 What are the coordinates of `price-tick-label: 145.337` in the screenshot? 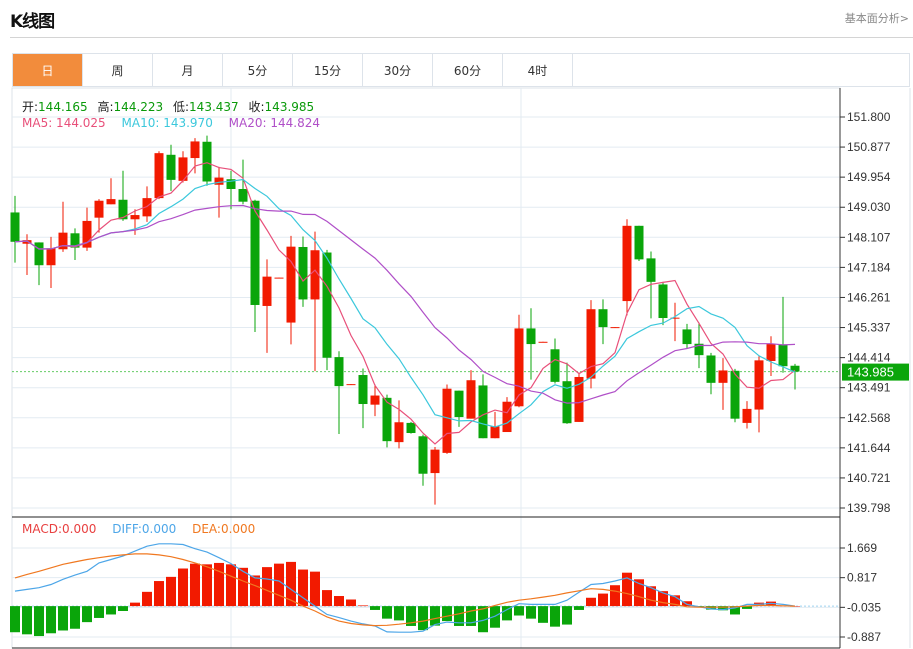 It's located at (869, 328).